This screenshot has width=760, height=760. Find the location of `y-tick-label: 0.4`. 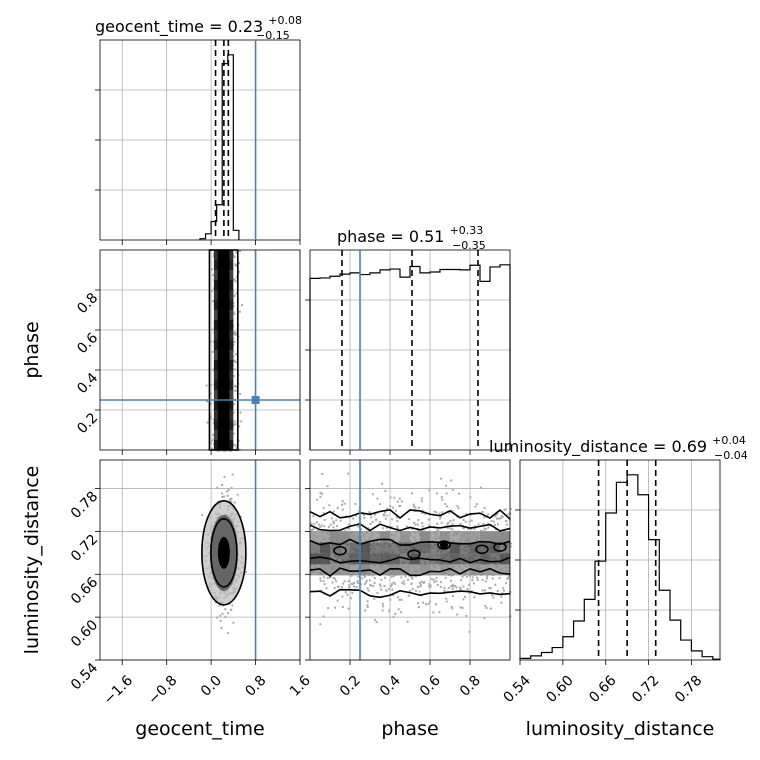

y-tick-label: 0.4 is located at coordinates (87, 383).